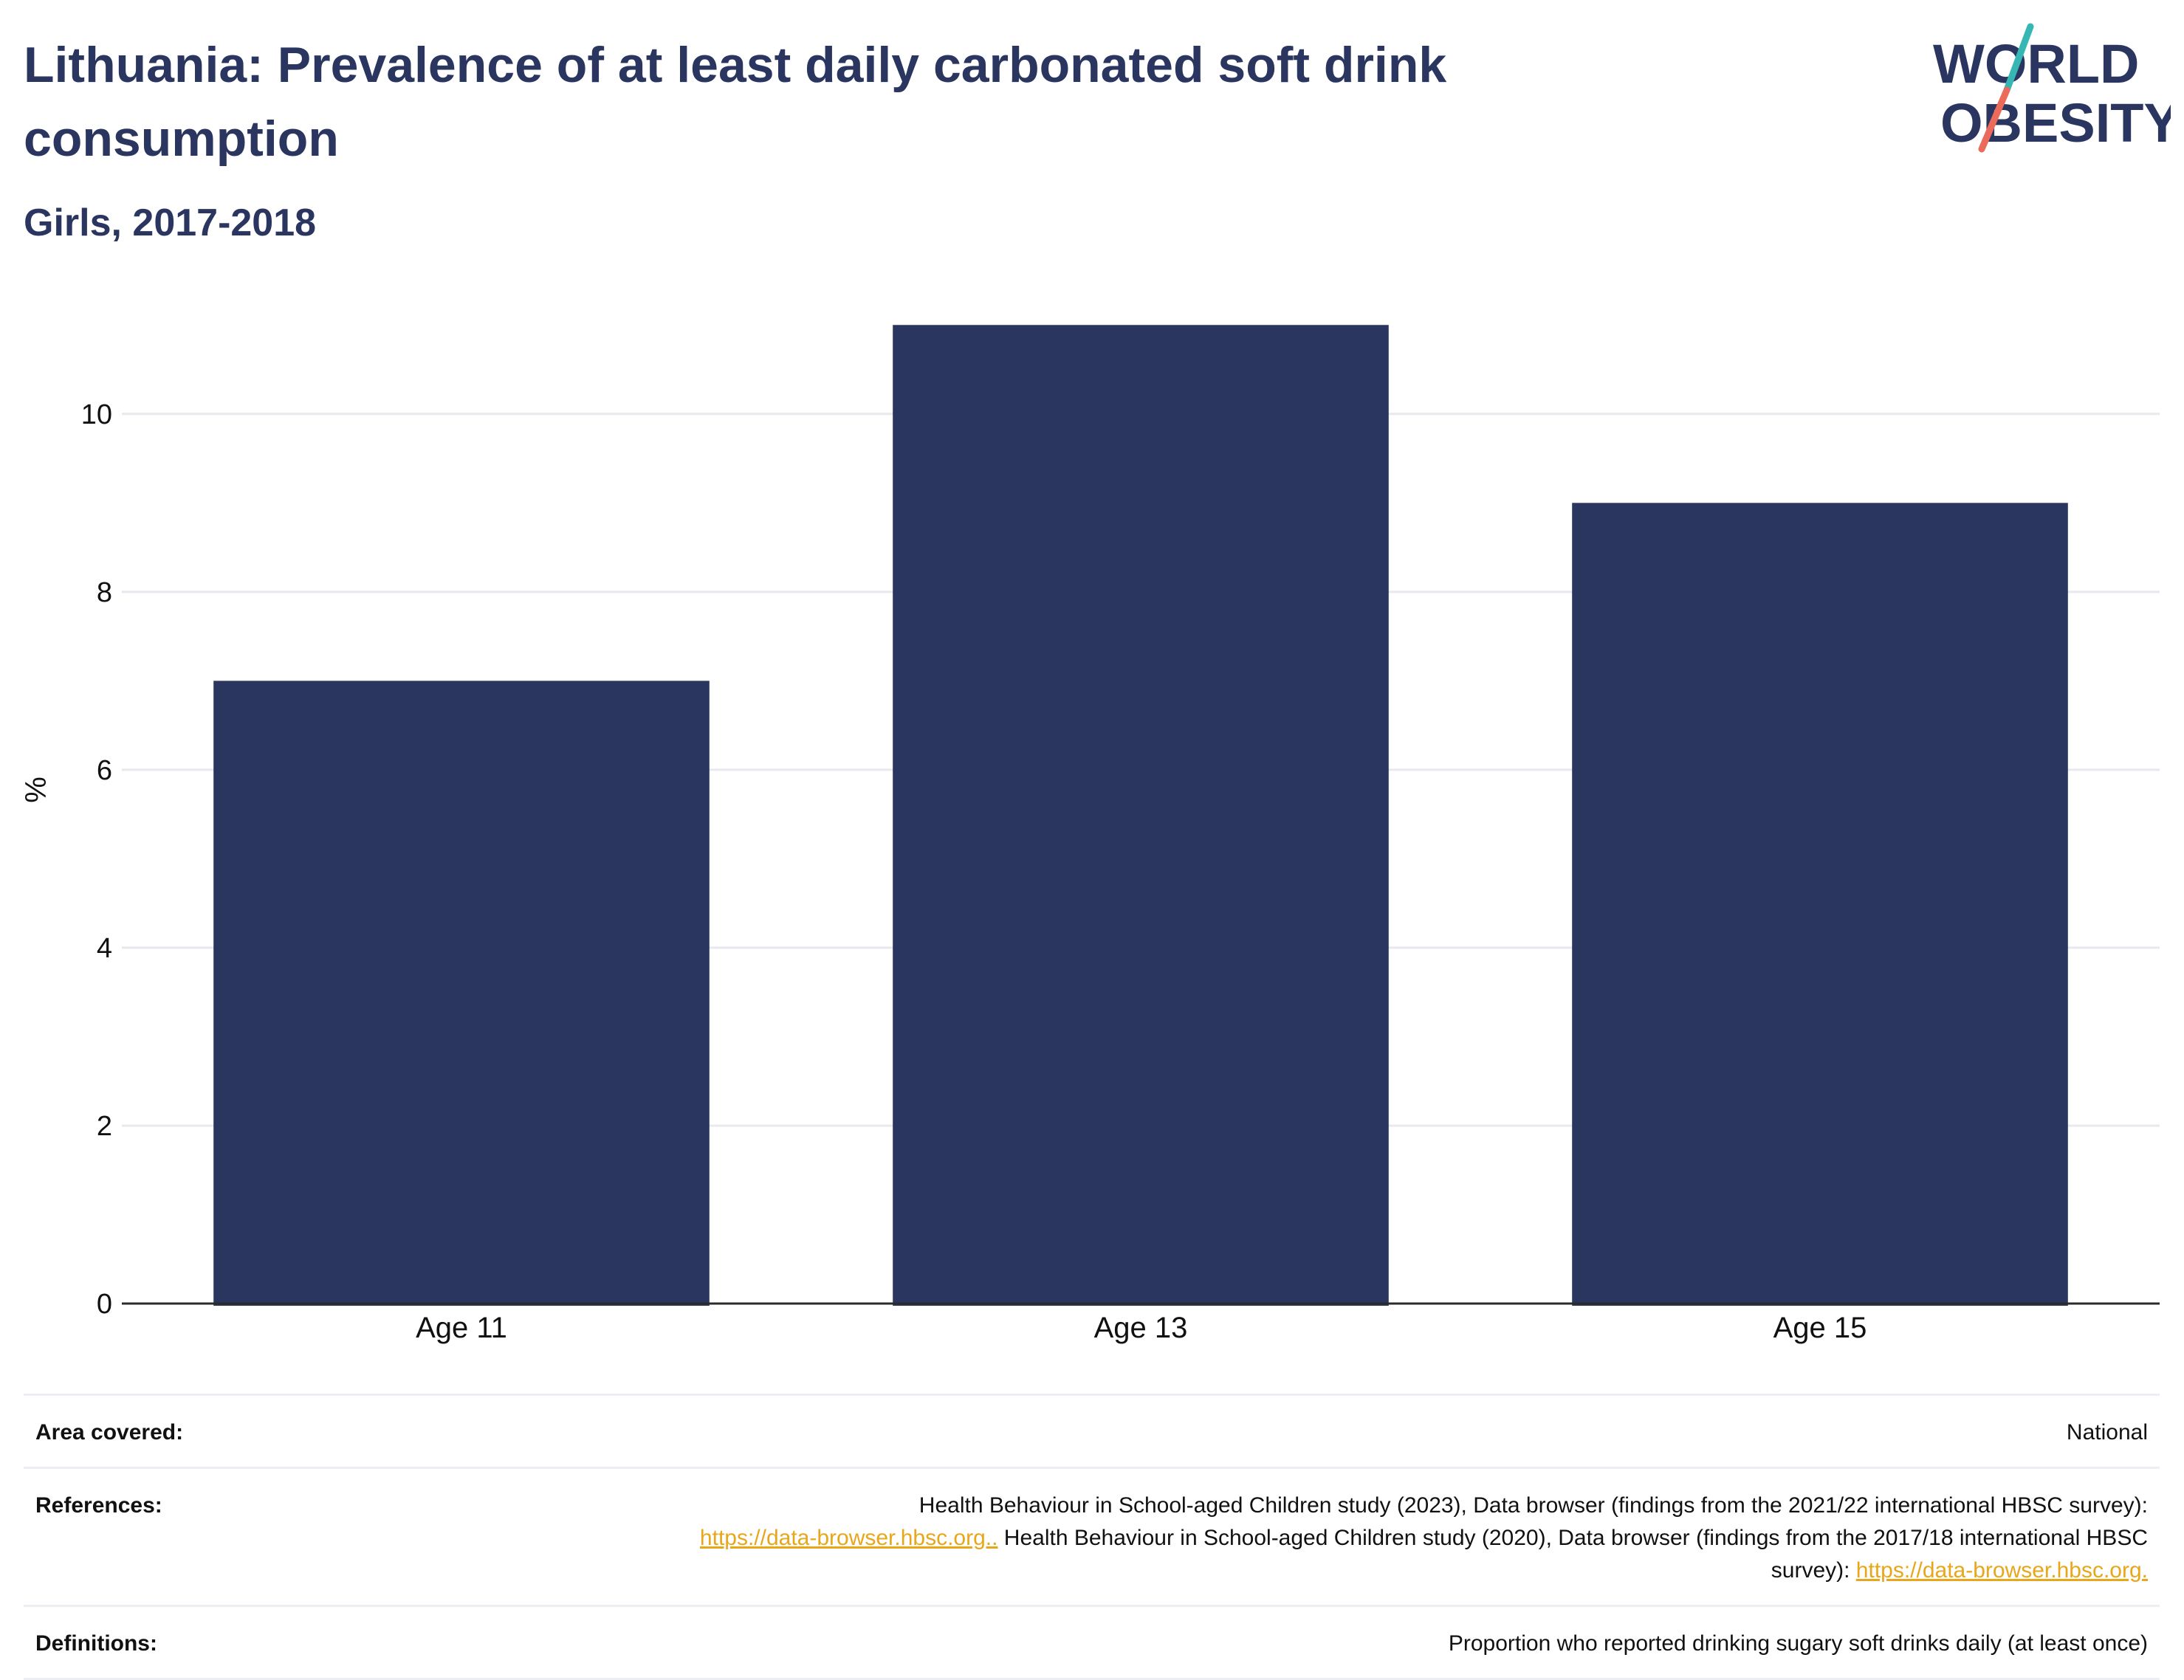  I want to click on logo-word-world: WORLD, so click(2037, 63).